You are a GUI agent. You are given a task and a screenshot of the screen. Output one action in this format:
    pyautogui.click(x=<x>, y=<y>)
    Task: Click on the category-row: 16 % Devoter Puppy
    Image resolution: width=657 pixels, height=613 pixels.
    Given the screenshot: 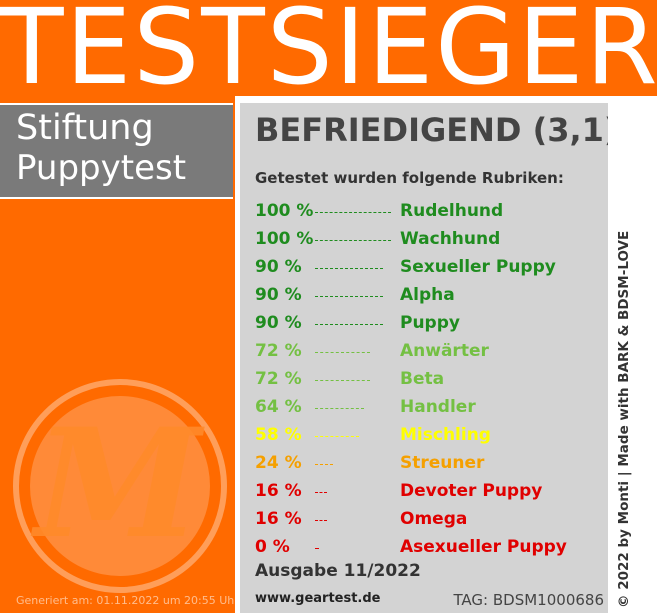 What is the action you would take?
    pyautogui.click(x=430, y=493)
    